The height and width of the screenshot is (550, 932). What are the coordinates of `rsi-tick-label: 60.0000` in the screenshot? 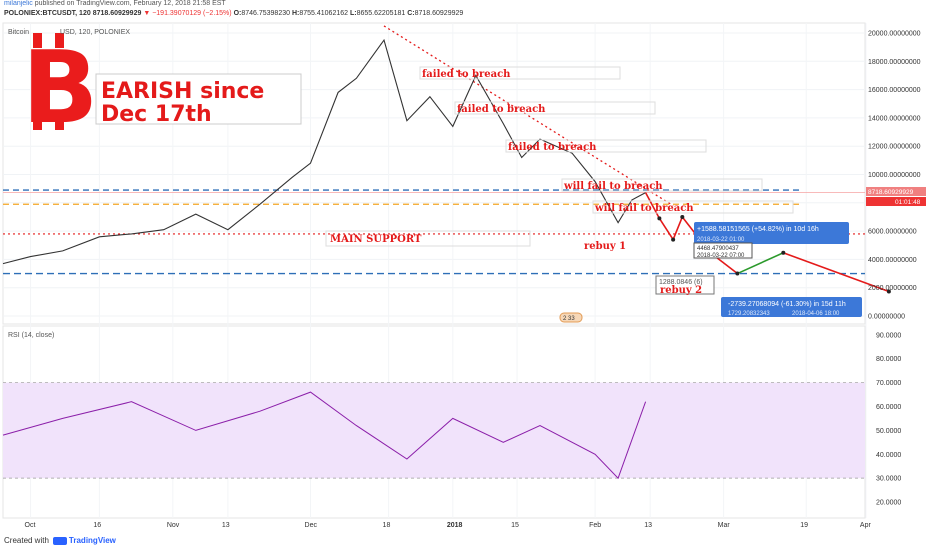 It's located at (888, 407).